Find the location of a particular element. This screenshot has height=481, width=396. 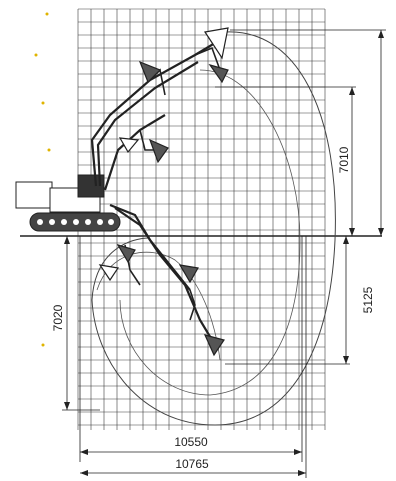

bucket-upper is located at coordinates (173, 95).